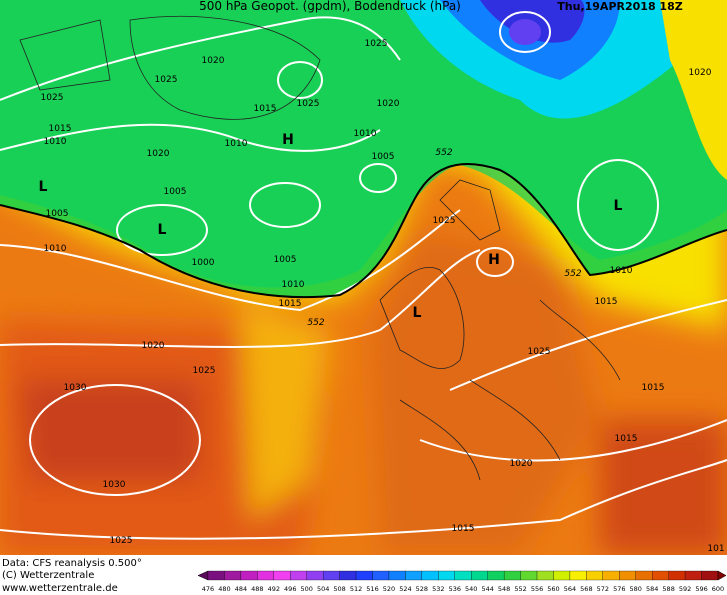 This screenshot has height=595, width=727. Describe the element at coordinates (685, 589) in the screenshot. I see `colorbar-tick-label: 592` at that location.